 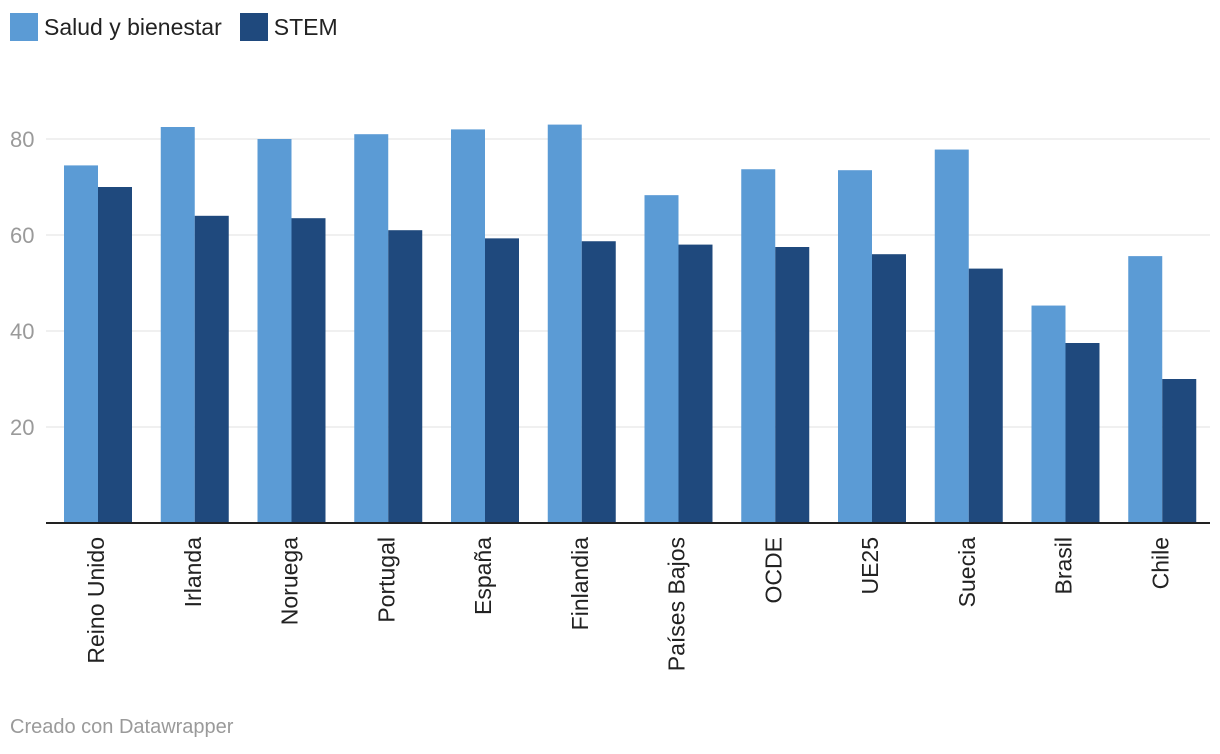 I want to click on x-tick-label: Chile, so click(x=1160, y=563).